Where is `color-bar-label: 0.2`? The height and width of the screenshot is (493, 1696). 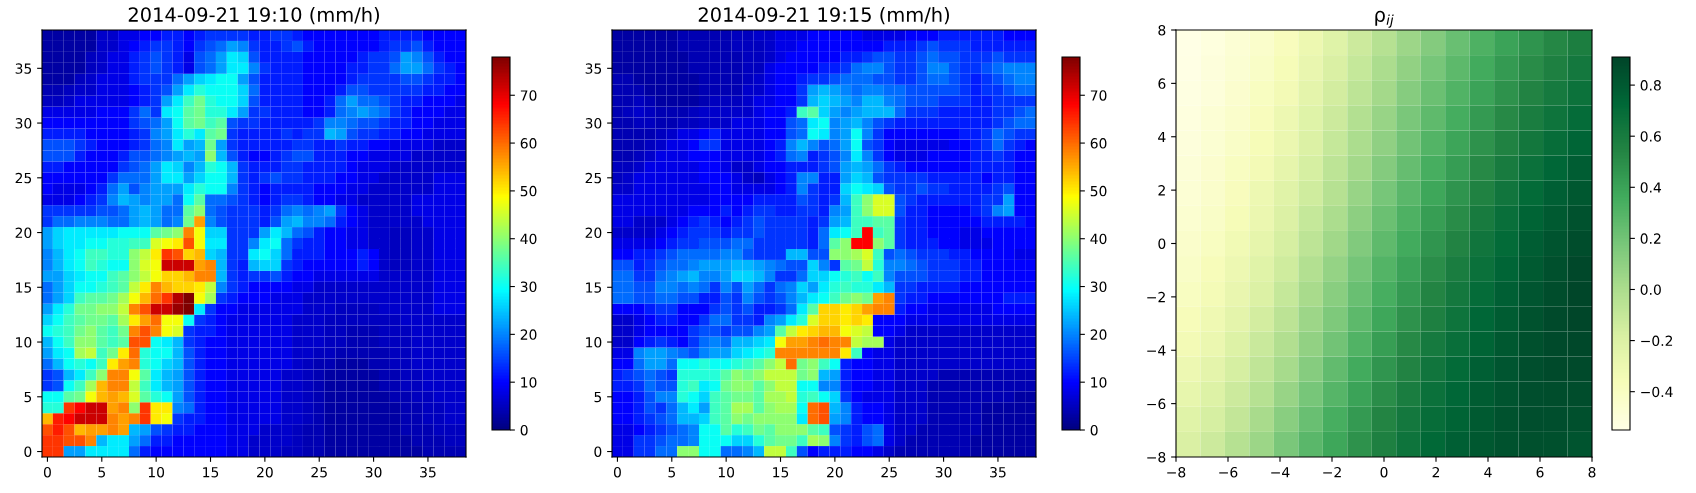 color-bar-label: 0.2 is located at coordinates (1650, 238).